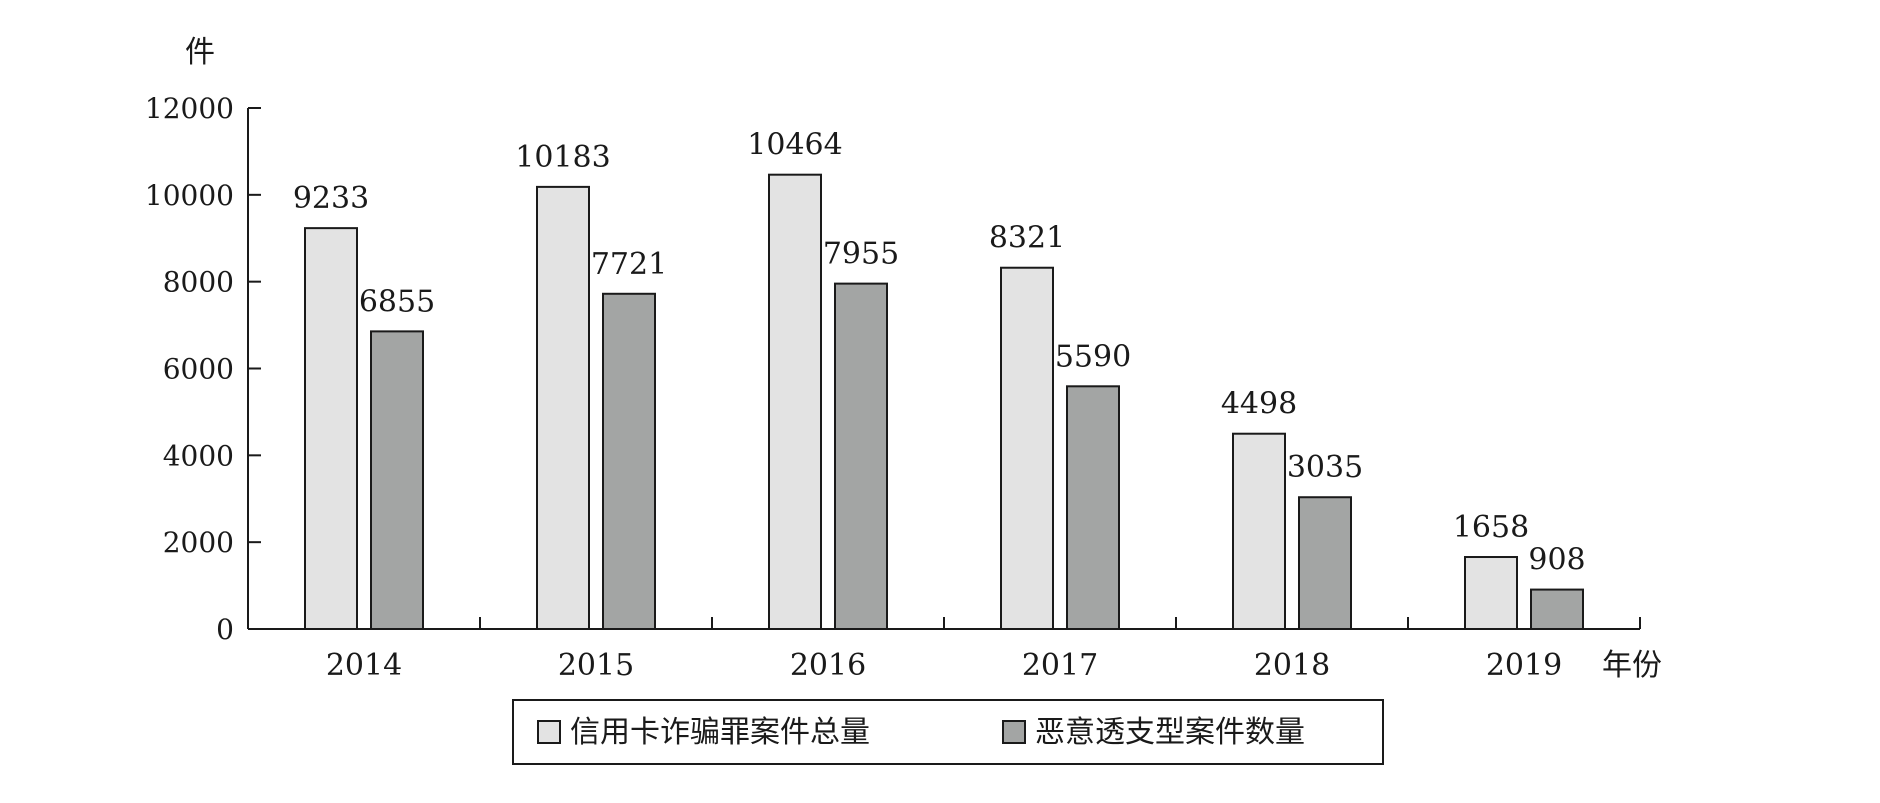 This screenshot has width=1880, height=803. Describe the element at coordinates (944, 650) in the screenshot. I see `x-axis: 2014 2015 2016 2017 2018 2019` at that location.